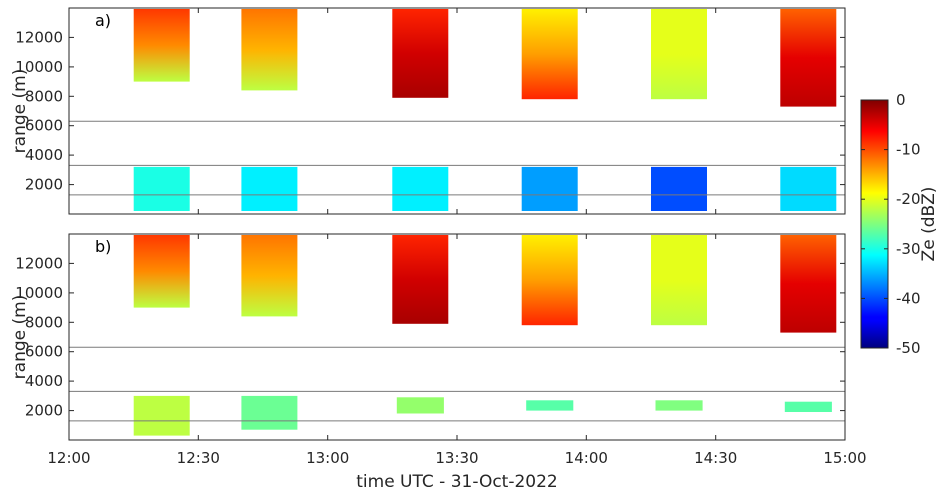 The height and width of the screenshot is (490, 944). What do you see at coordinates (327, 458) in the screenshot?
I see `panel-b-x-tick-label: 13:00` at bounding box center [327, 458].